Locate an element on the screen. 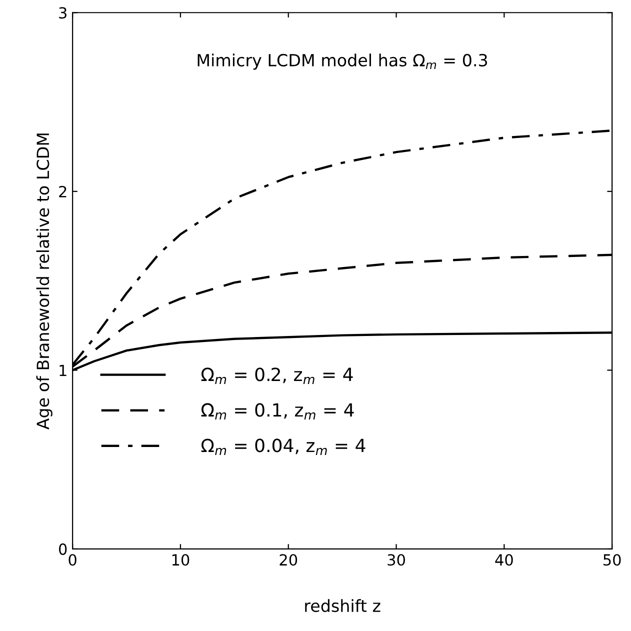  y-tick-label: 0 is located at coordinates (62, 549).